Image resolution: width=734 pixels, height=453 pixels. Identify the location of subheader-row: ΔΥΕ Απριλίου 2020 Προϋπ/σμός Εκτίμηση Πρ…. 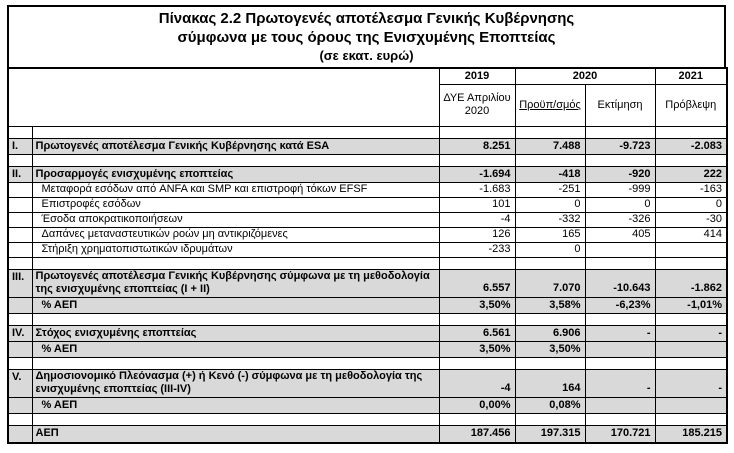
(368, 105).